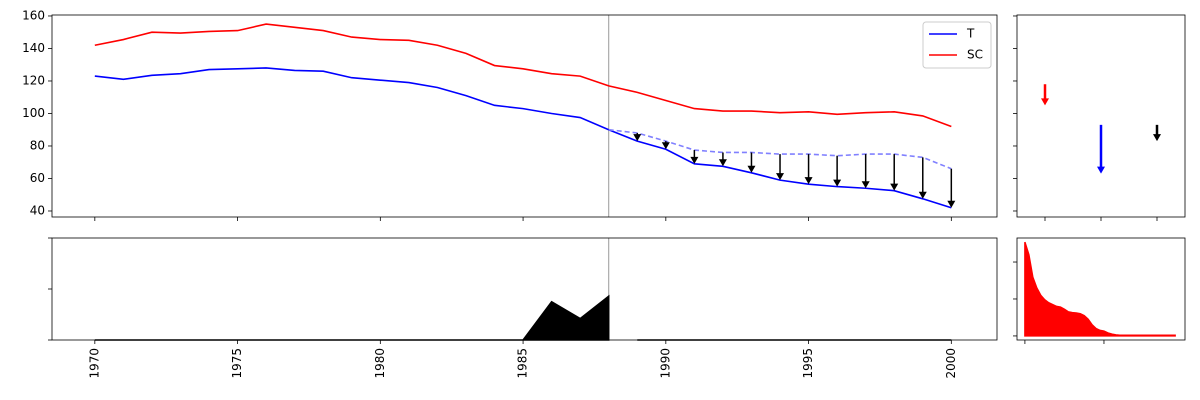 This screenshot has height=400, width=1200. I want to click on x-tick-label: 1970, so click(94, 363).